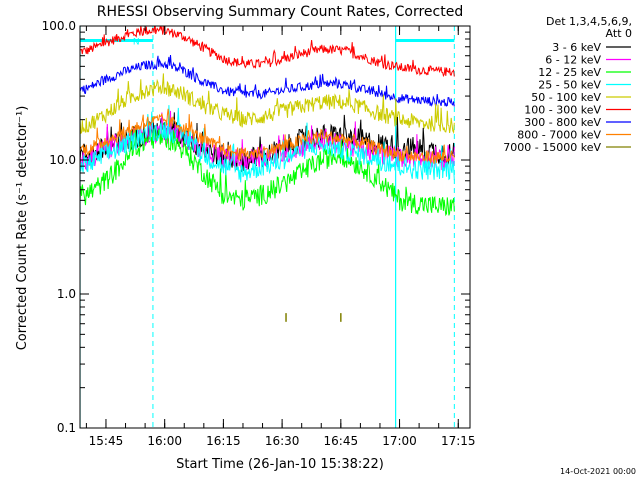 This screenshot has height=480, width=640. I want to click on legend-label-1: 6 - 12 keV, so click(573, 60).